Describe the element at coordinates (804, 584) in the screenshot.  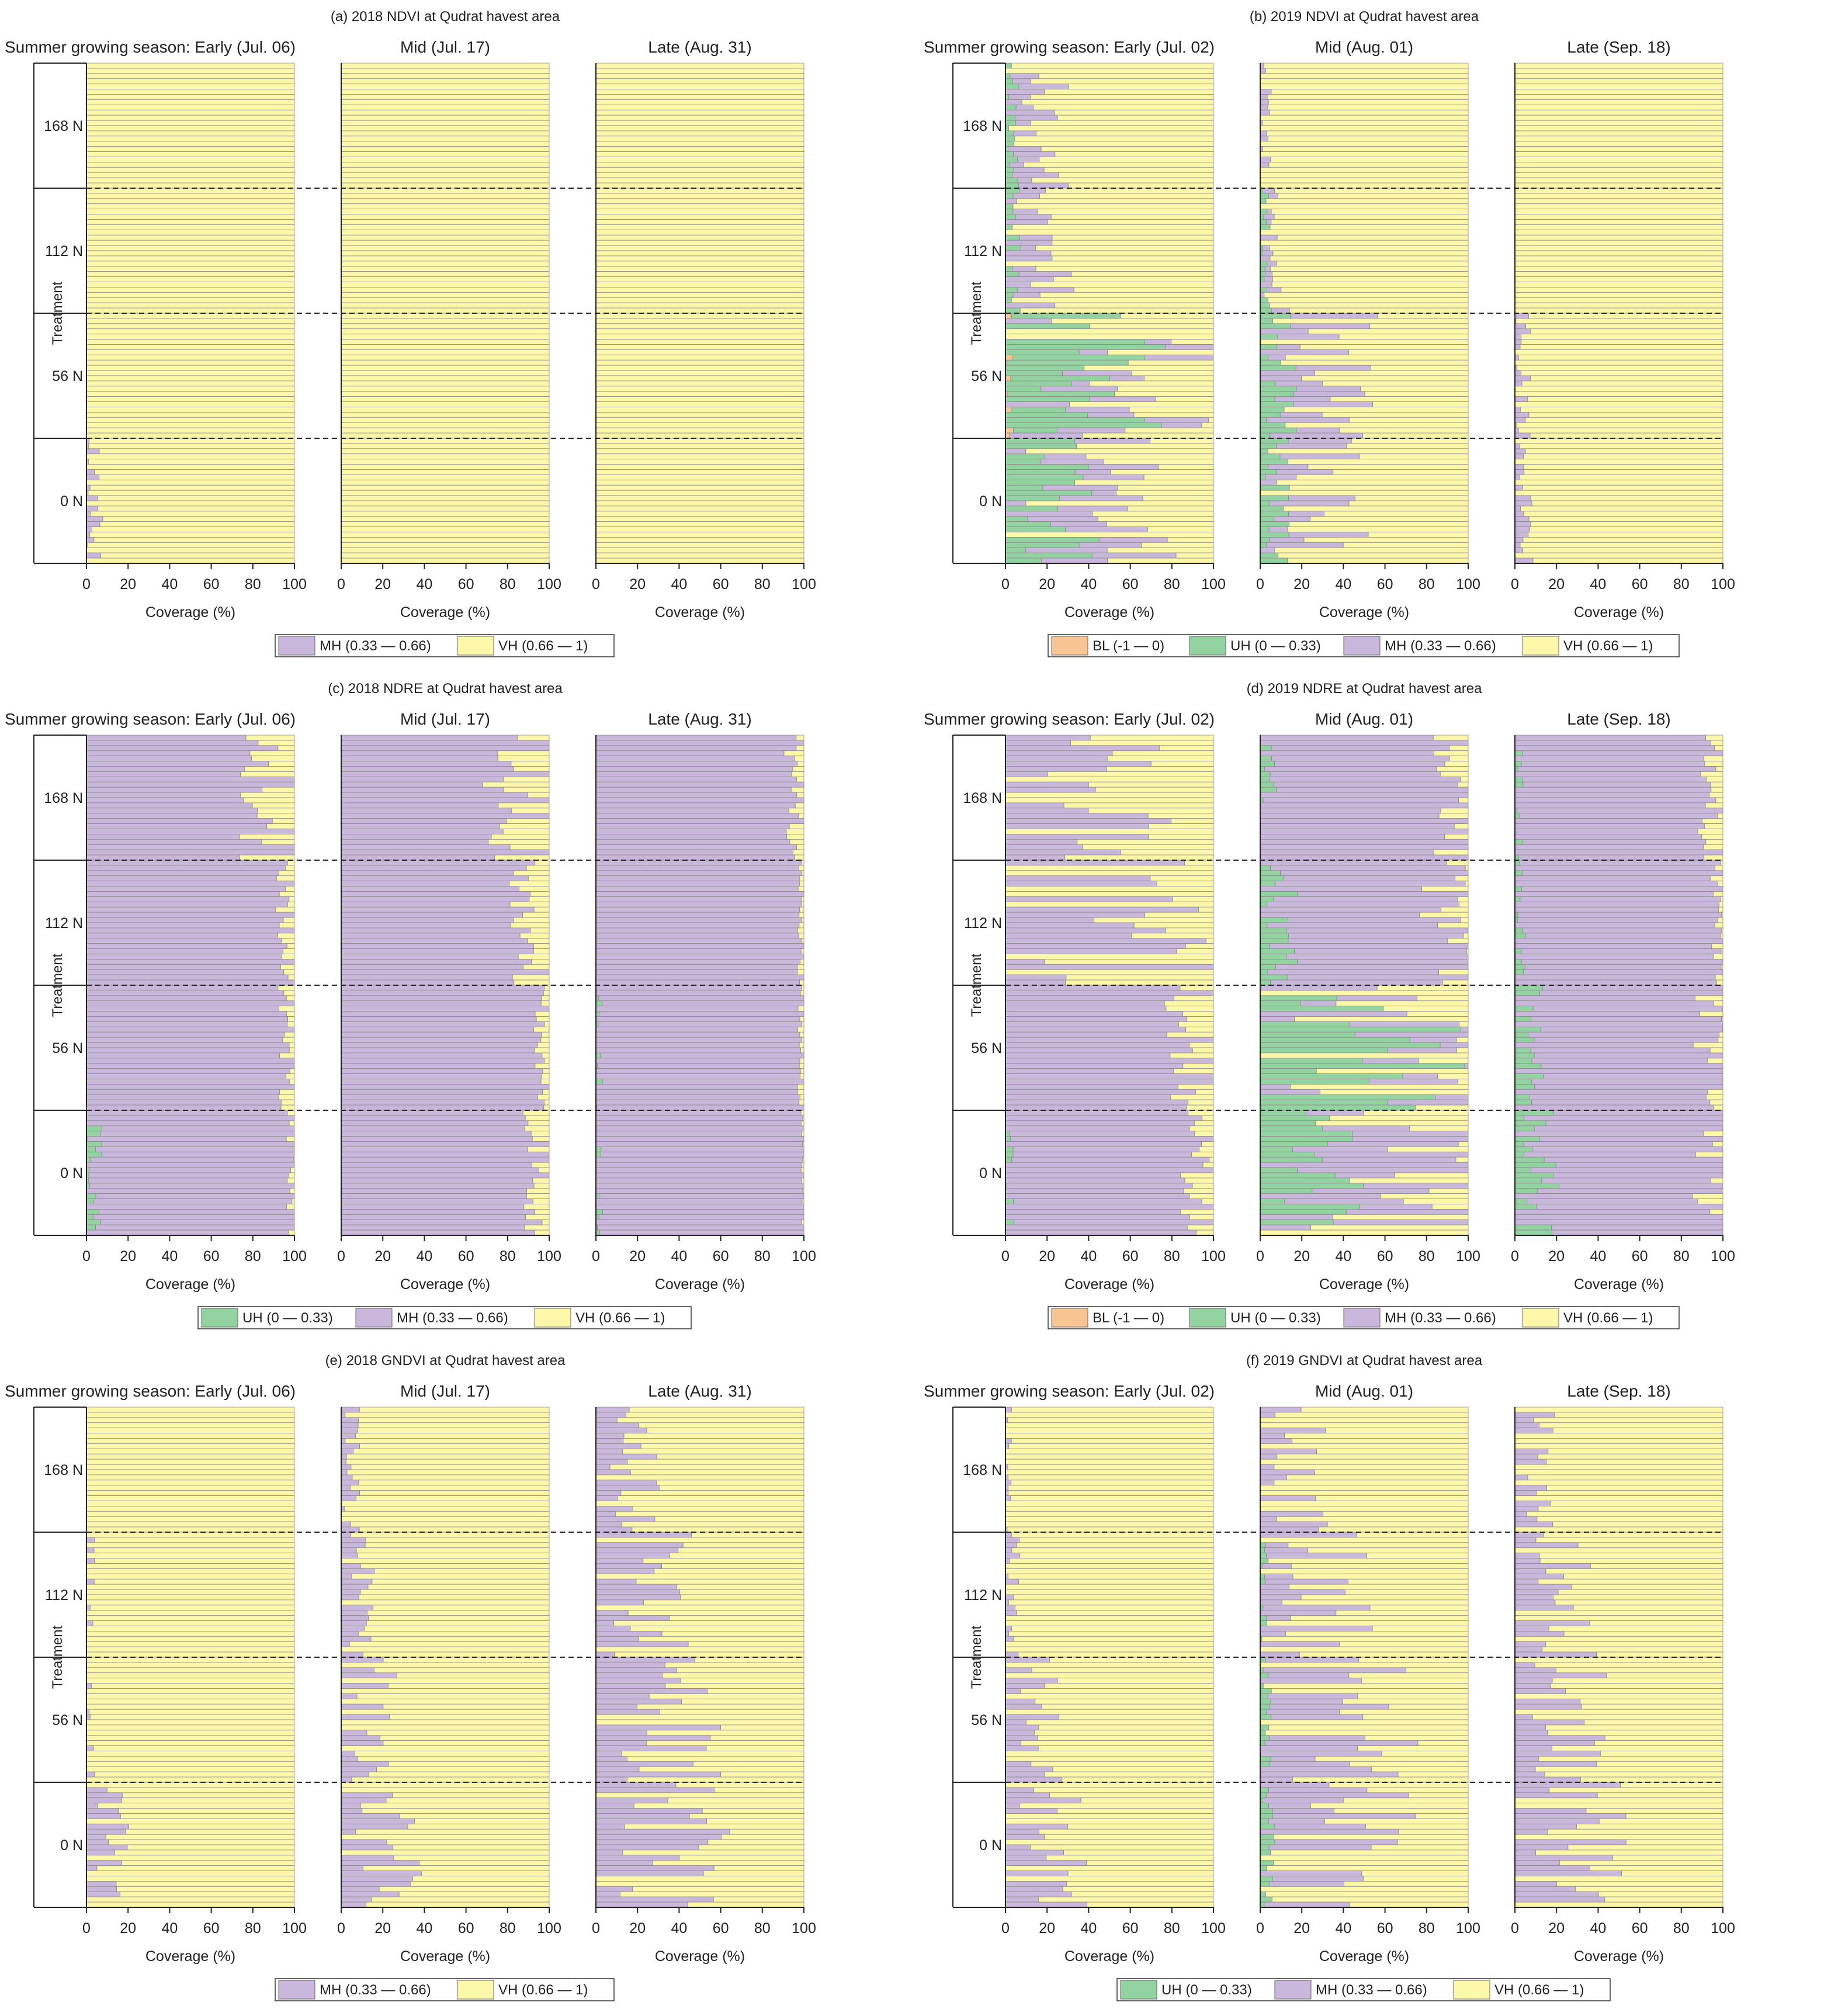
I see `x-tick-label: 100` at that location.